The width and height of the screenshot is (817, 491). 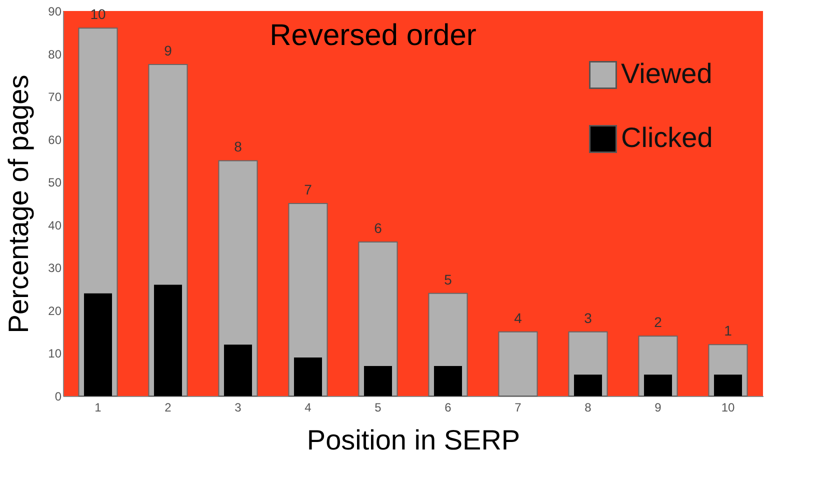 I want to click on x-tick-label: 1, so click(x=98, y=407).